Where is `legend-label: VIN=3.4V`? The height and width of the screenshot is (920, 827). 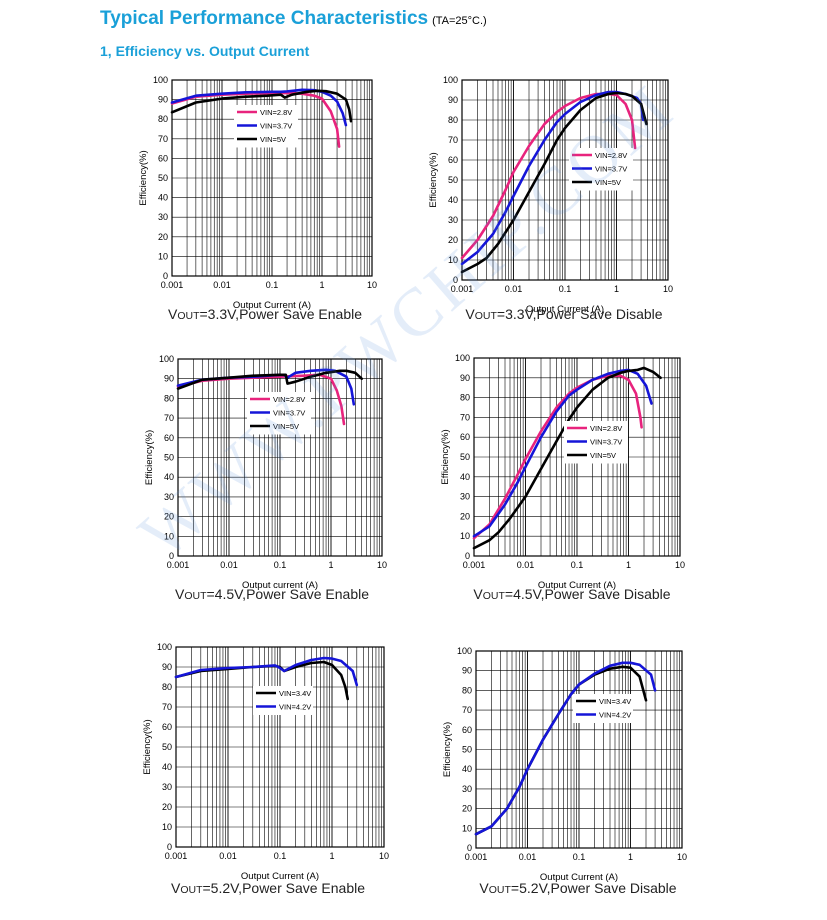
legend-label: VIN=3.4V is located at coordinates (295, 693).